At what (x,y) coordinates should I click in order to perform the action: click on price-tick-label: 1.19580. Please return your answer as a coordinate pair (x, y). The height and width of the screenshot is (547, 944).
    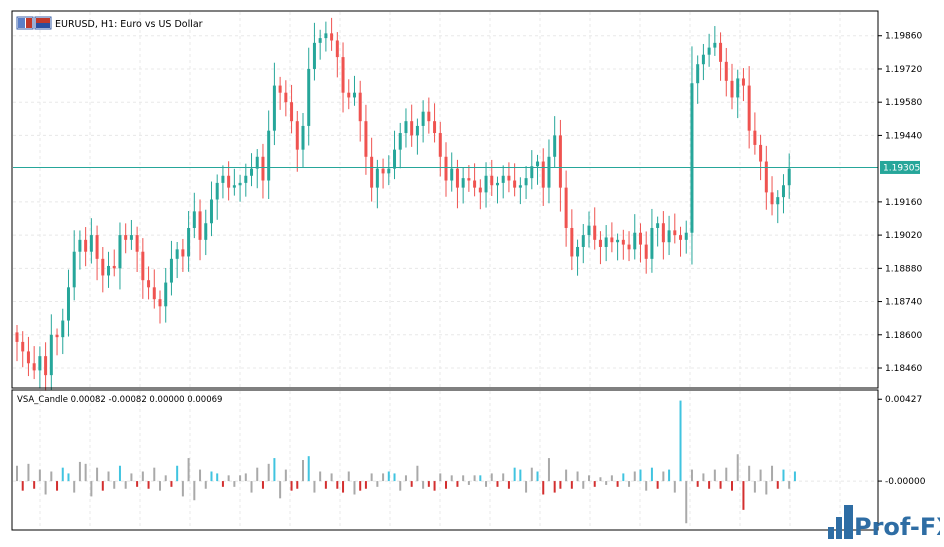
    Looking at the image, I should click on (903, 103).